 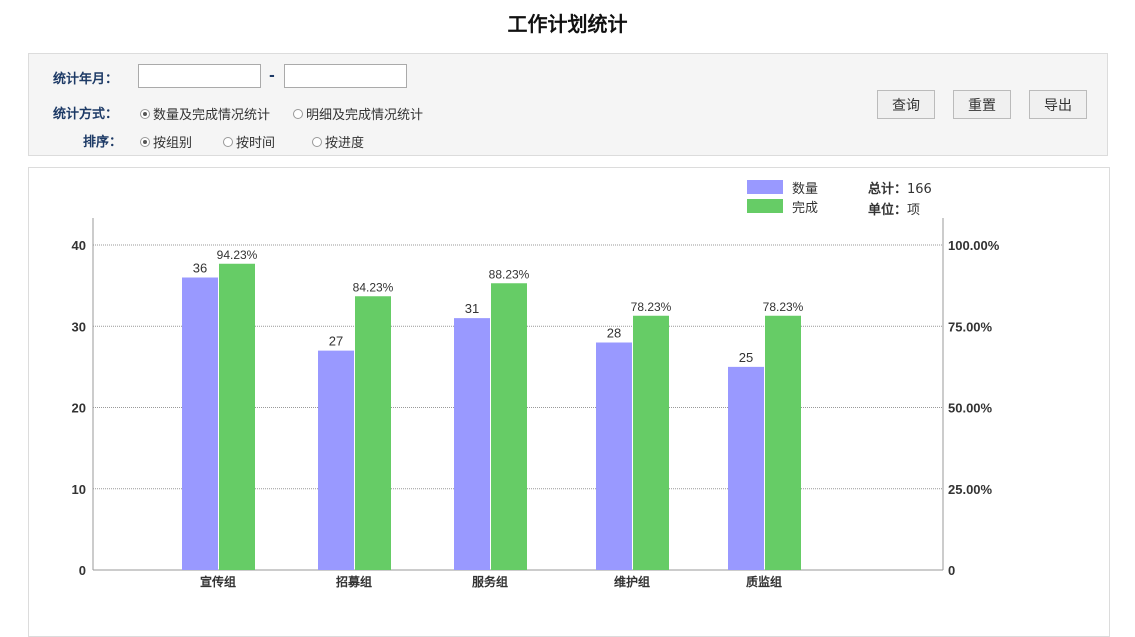 What do you see at coordinates (970, 489) in the screenshot?
I see `right-axis-tick-label: 25.00%` at bounding box center [970, 489].